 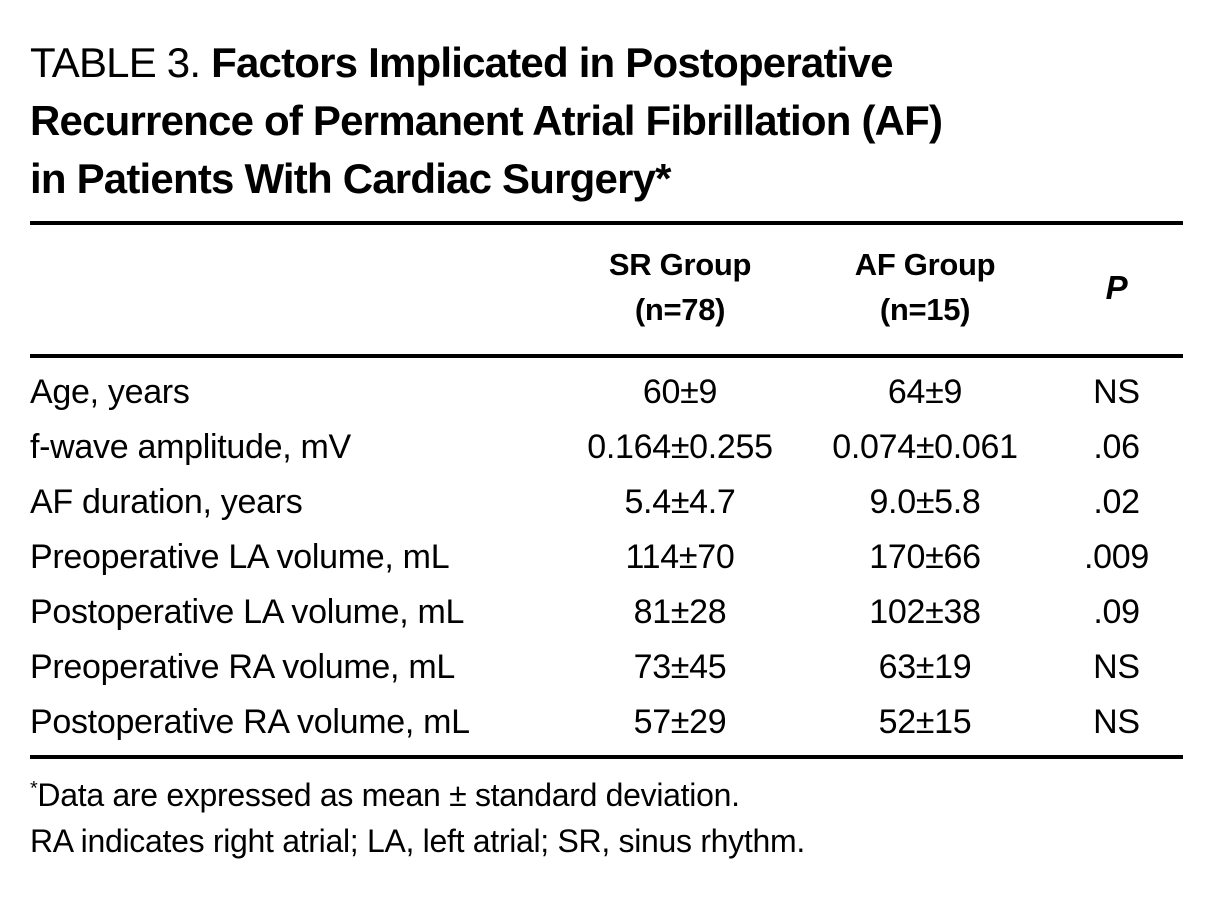 What do you see at coordinates (34, 788) in the screenshot?
I see `footnote-asterisk-marker: *` at bounding box center [34, 788].